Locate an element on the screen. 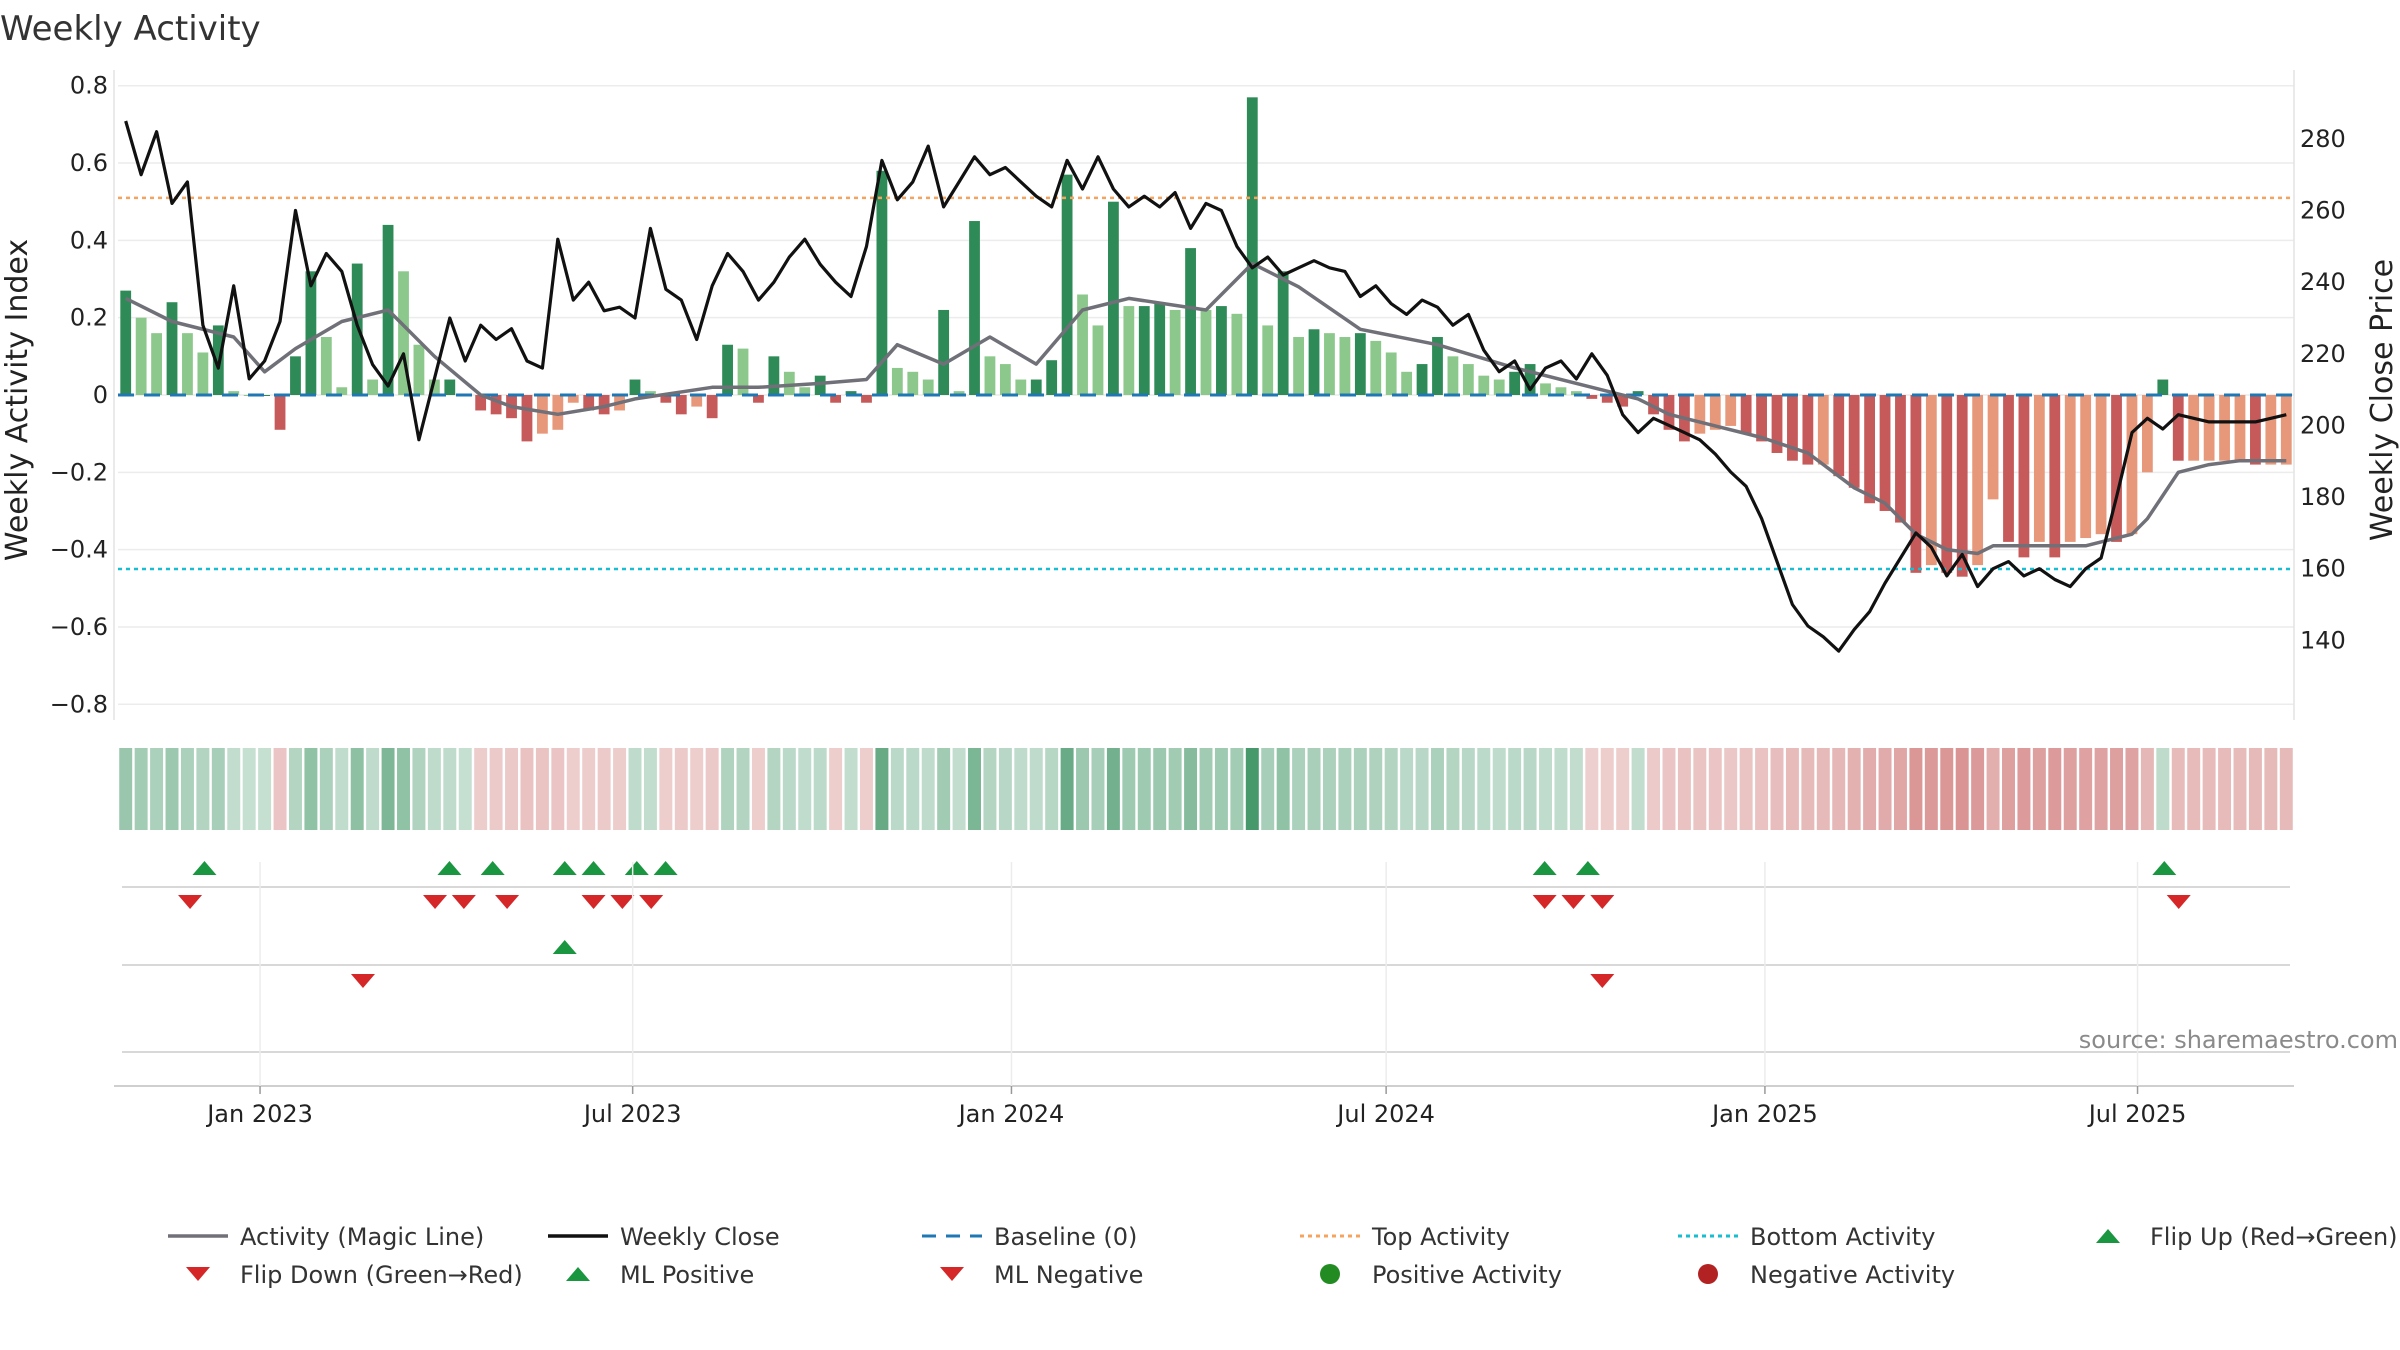 This screenshot has width=2400, height=1350. legend-label: ML Negative is located at coordinates (1068, 1275).